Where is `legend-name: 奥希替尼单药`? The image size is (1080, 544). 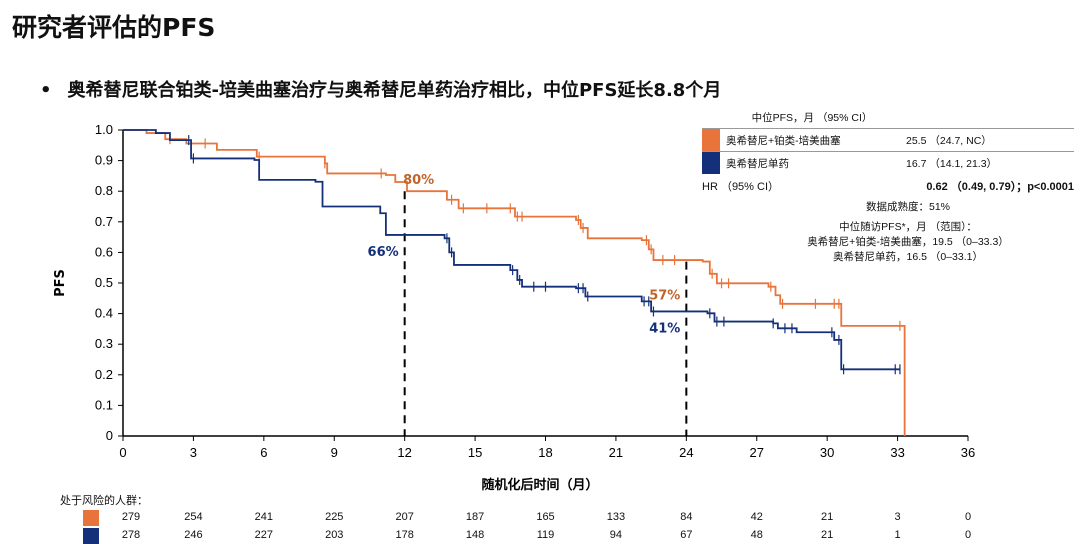
legend-name: 奥希替尼单药 is located at coordinates (757, 163).